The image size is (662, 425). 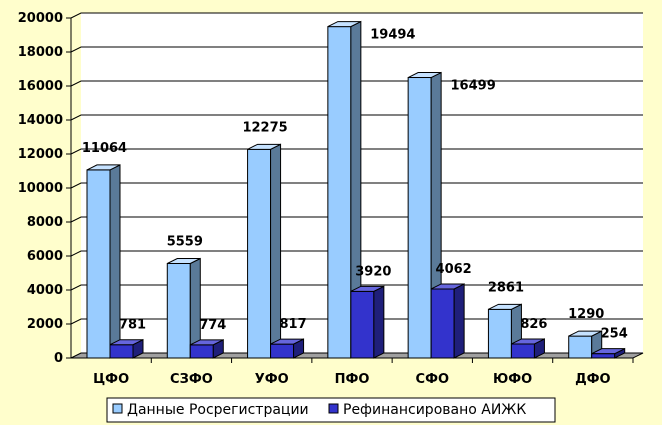 What do you see at coordinates (373, 271) in the screenshot?
I see `data-label: 3920` at bounding box center [373, 271].